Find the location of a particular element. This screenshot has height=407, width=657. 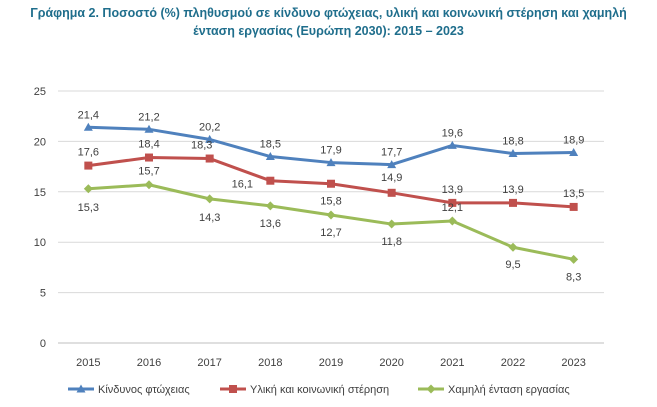

data-label: 14,9 is located at coordinates (391, 178).